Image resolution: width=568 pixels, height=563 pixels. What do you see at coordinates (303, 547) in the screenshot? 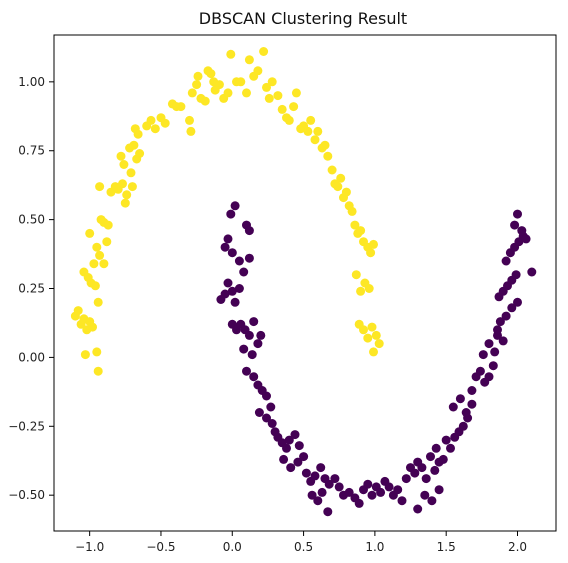
I see `x-tick-label: 0.5` at bounding box center [303, 547].